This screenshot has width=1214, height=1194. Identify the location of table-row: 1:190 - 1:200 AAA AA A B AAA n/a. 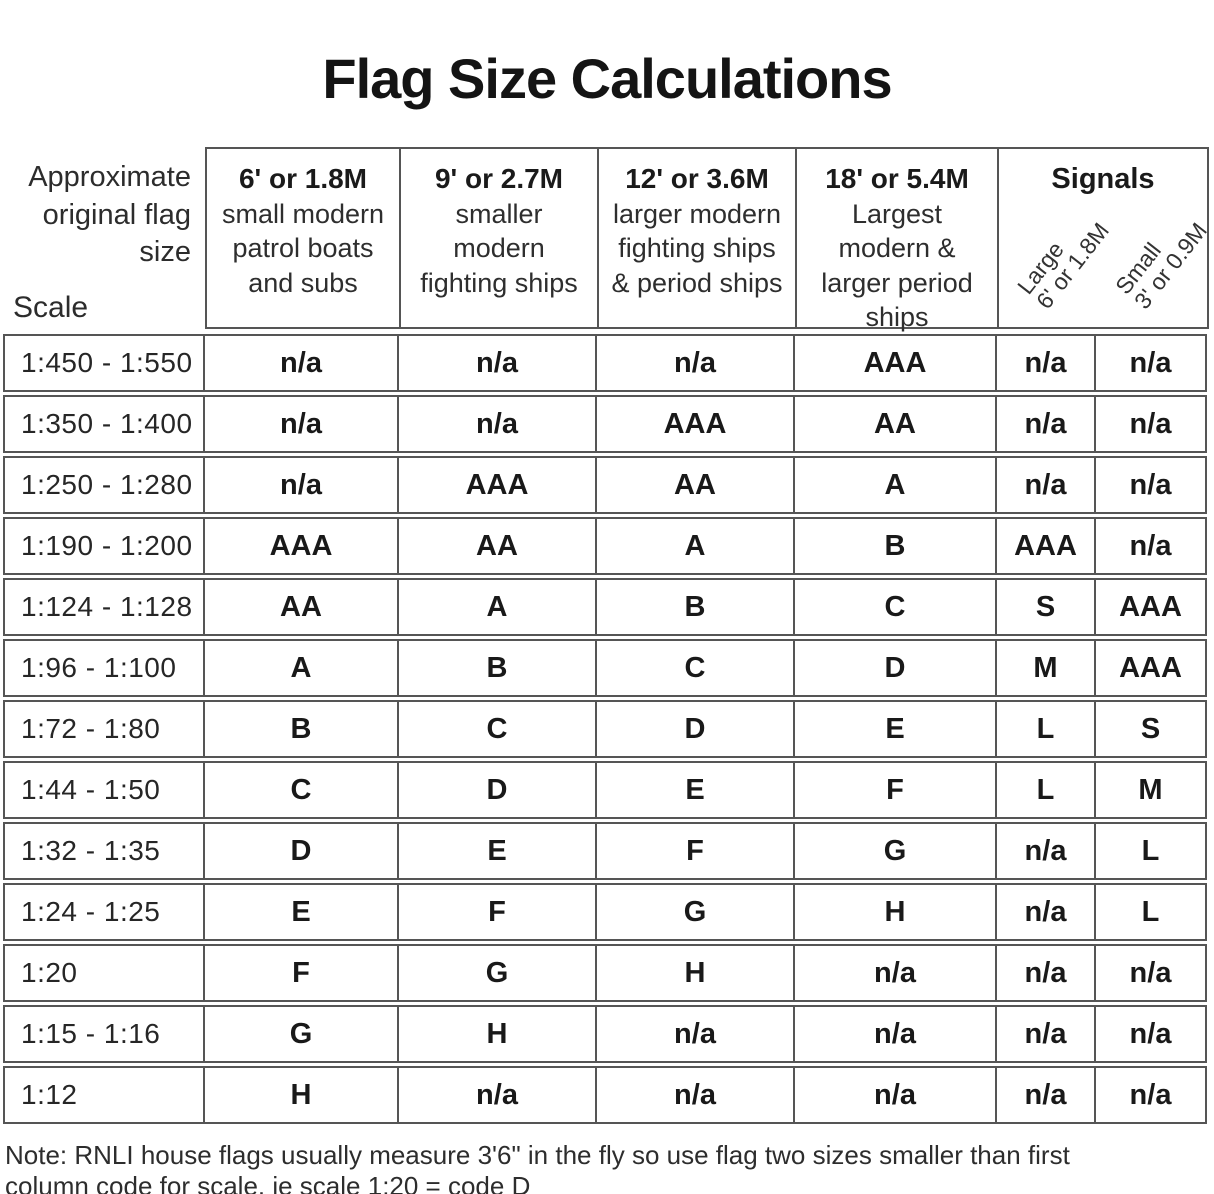
(608, 546).